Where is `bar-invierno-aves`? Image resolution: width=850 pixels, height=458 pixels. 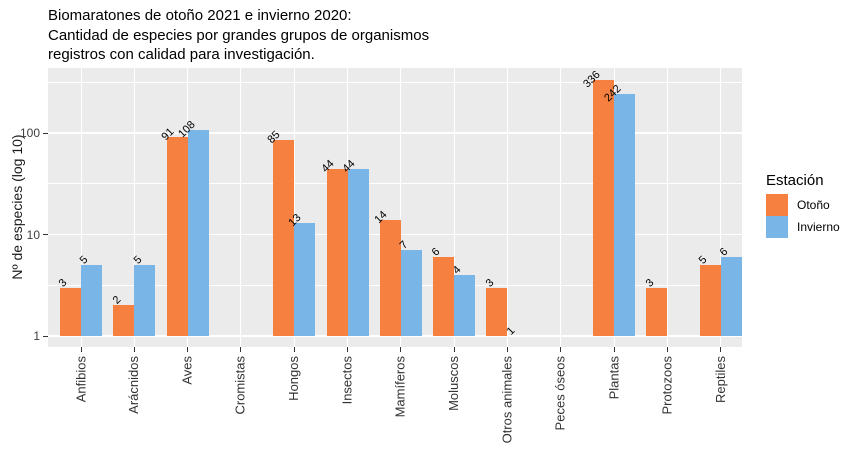
bar-invierno-aves is located at coordinates (198, 232).